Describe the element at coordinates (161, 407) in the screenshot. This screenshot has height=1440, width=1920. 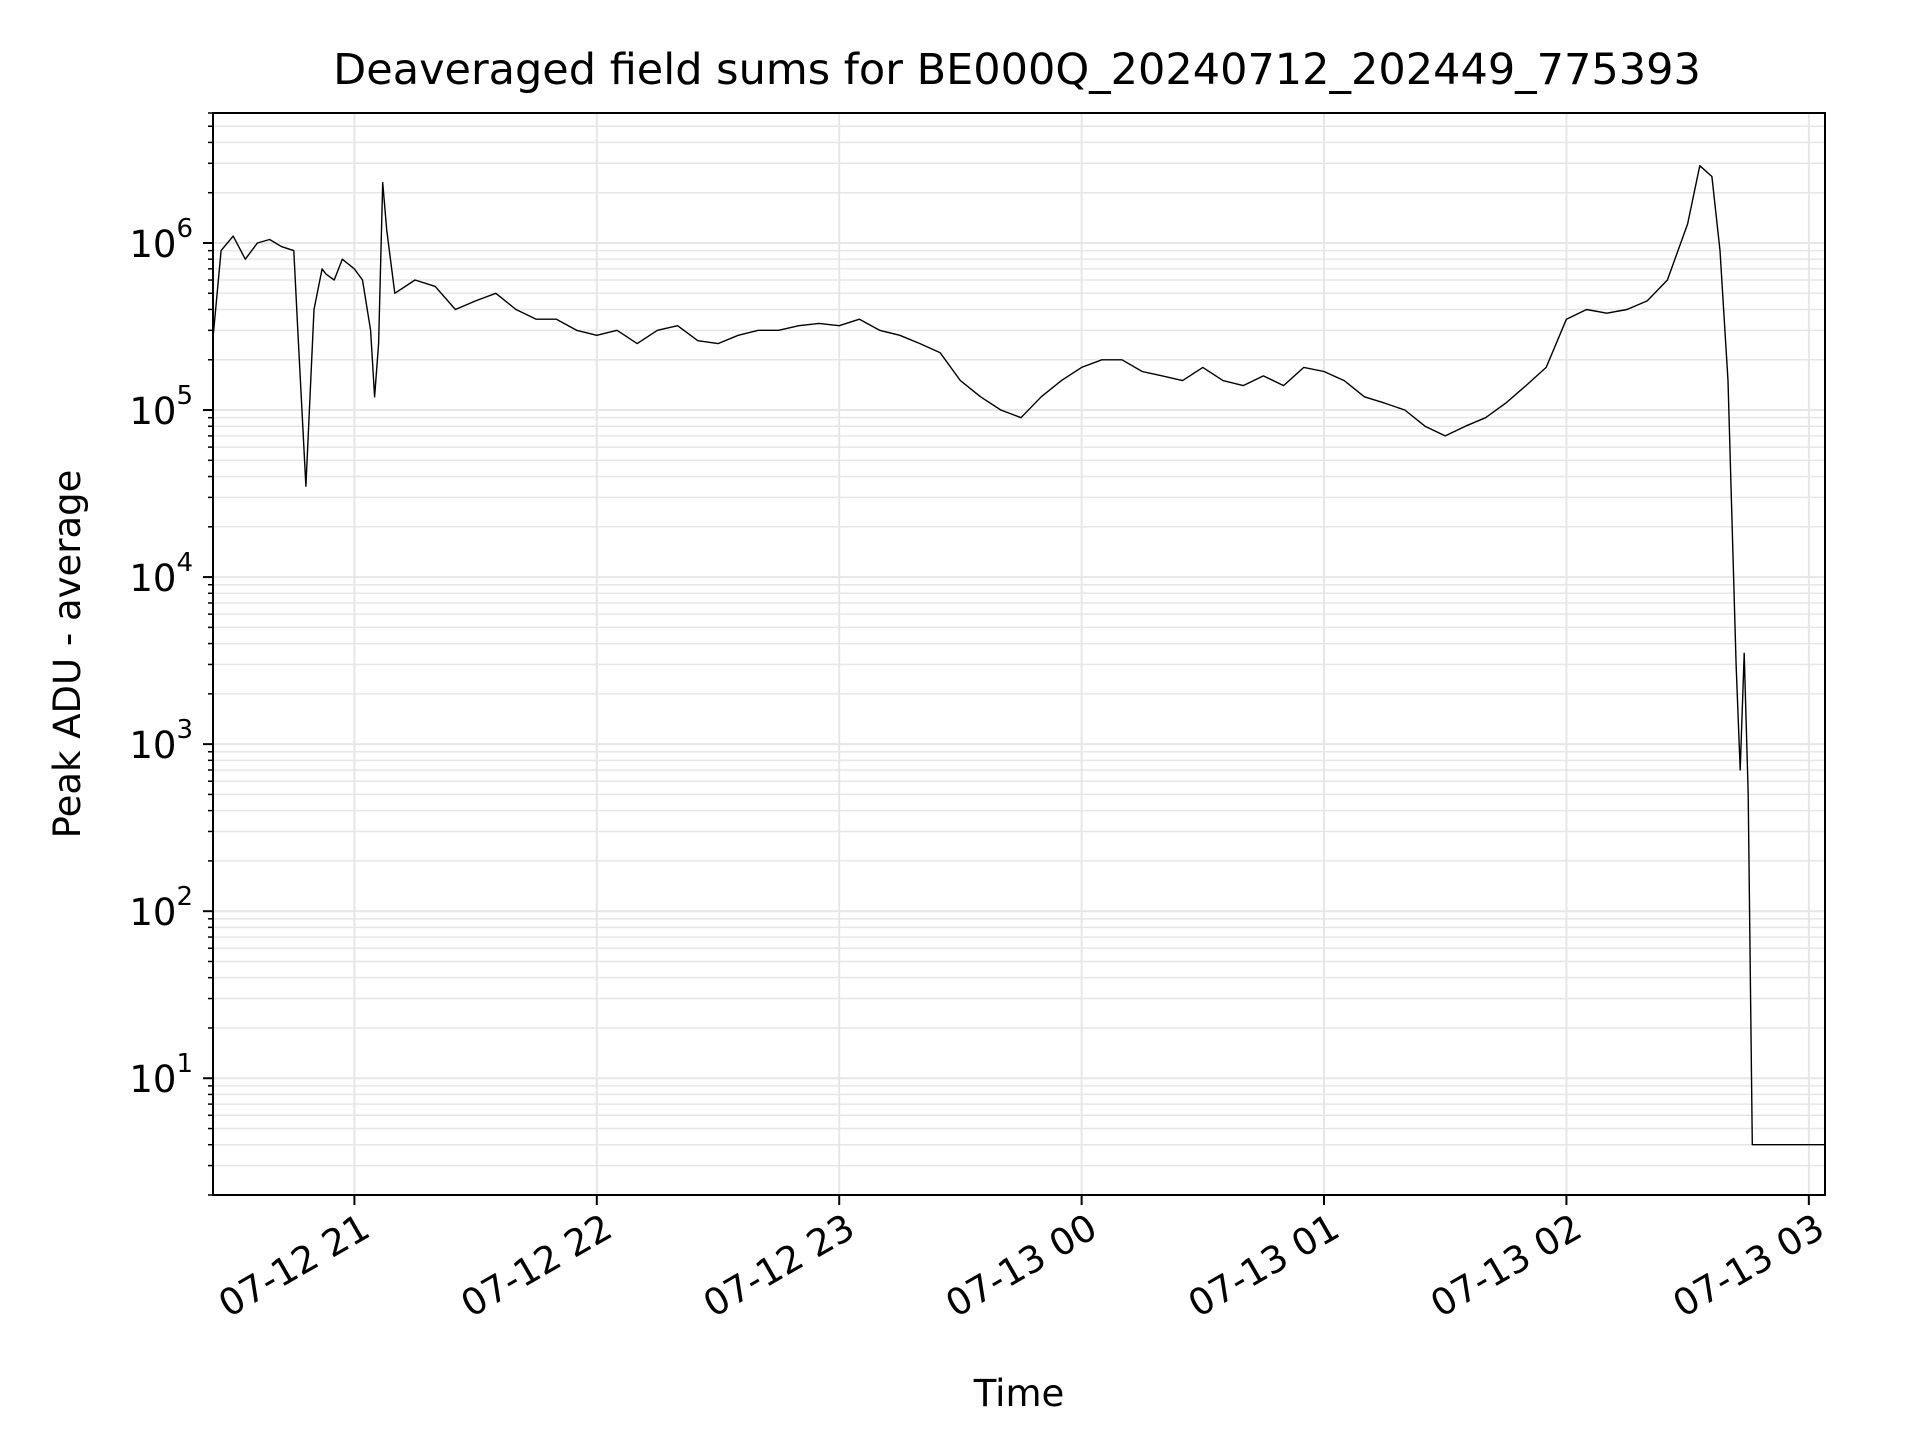
I see `y-tick-label: 10⁵` at that location.